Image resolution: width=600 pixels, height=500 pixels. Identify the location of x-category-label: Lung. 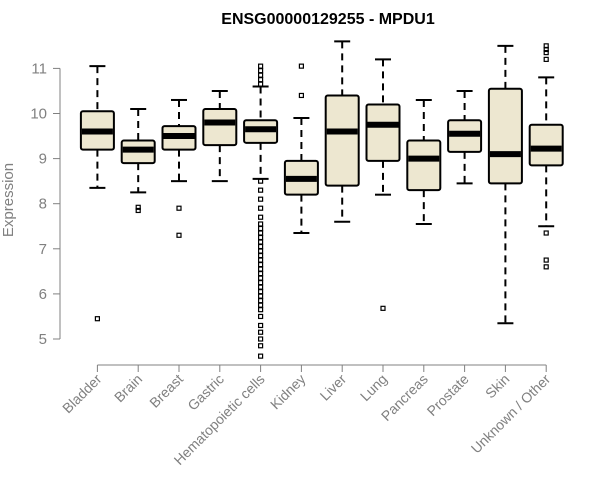
(373, 387).